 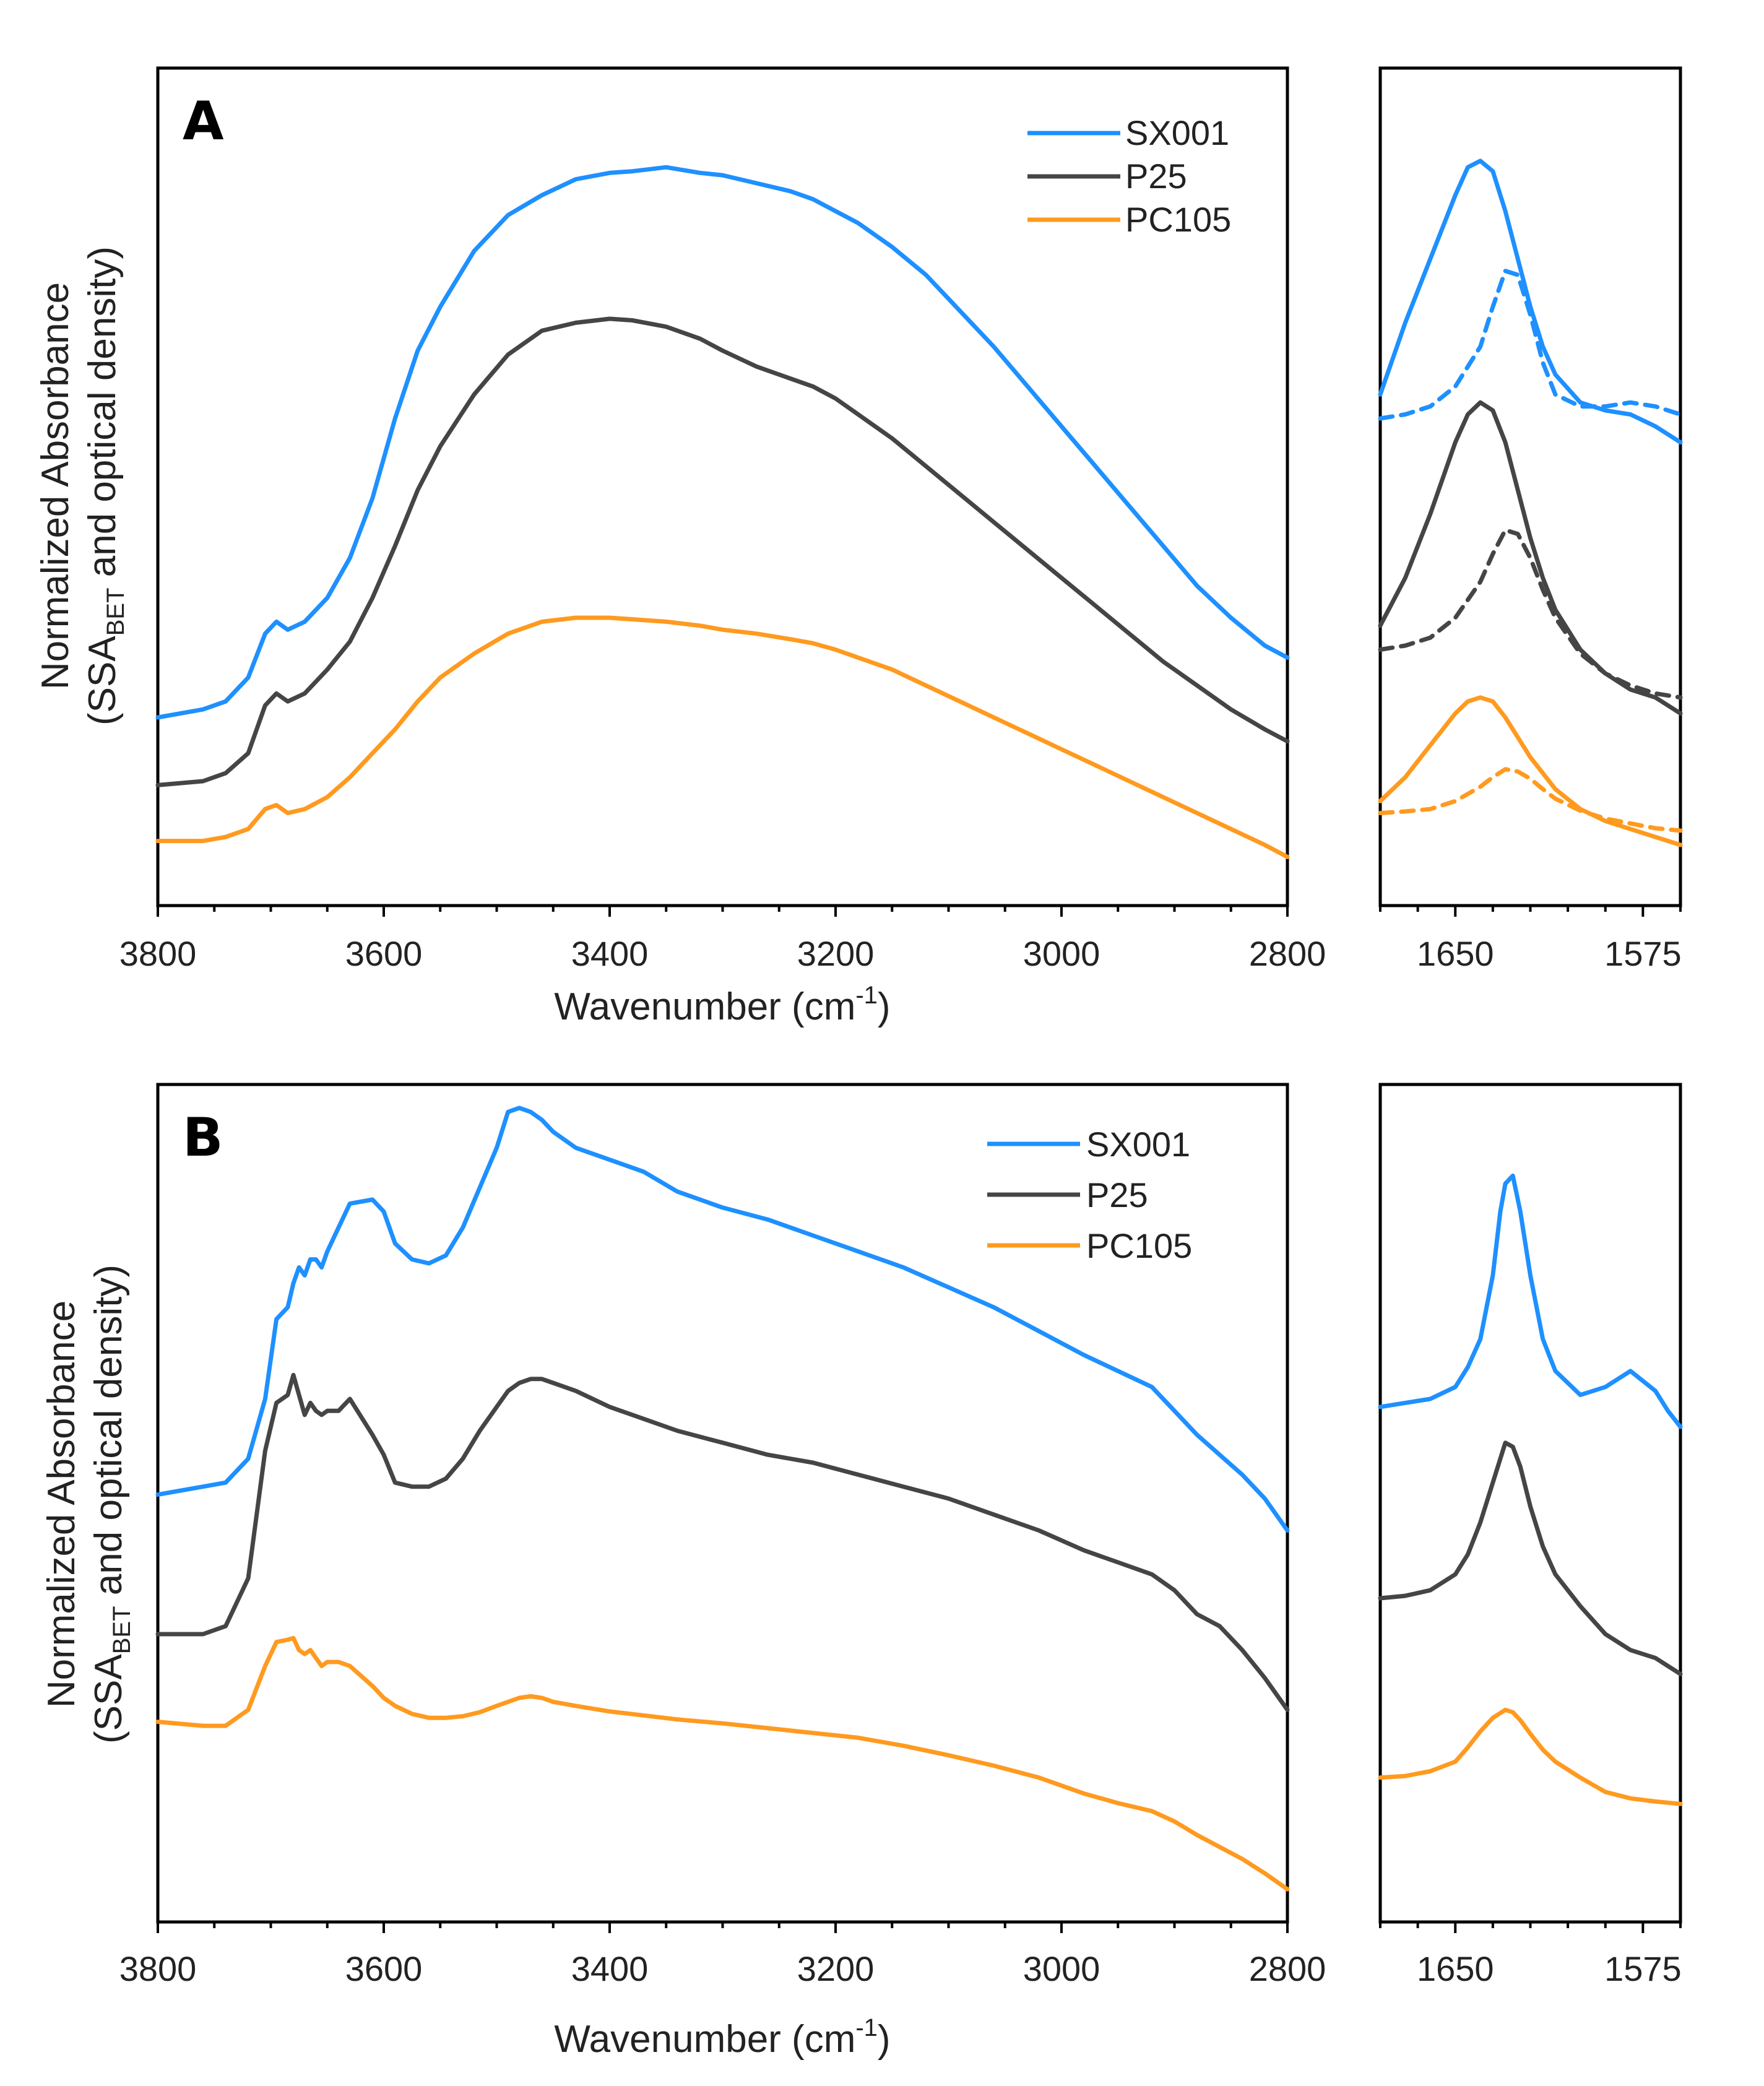 What do you see at coordinates (1455, 953) in the screenshot?
I see `panel-a-inset-tick-label: 1650` at bounding box center [1455, 953].